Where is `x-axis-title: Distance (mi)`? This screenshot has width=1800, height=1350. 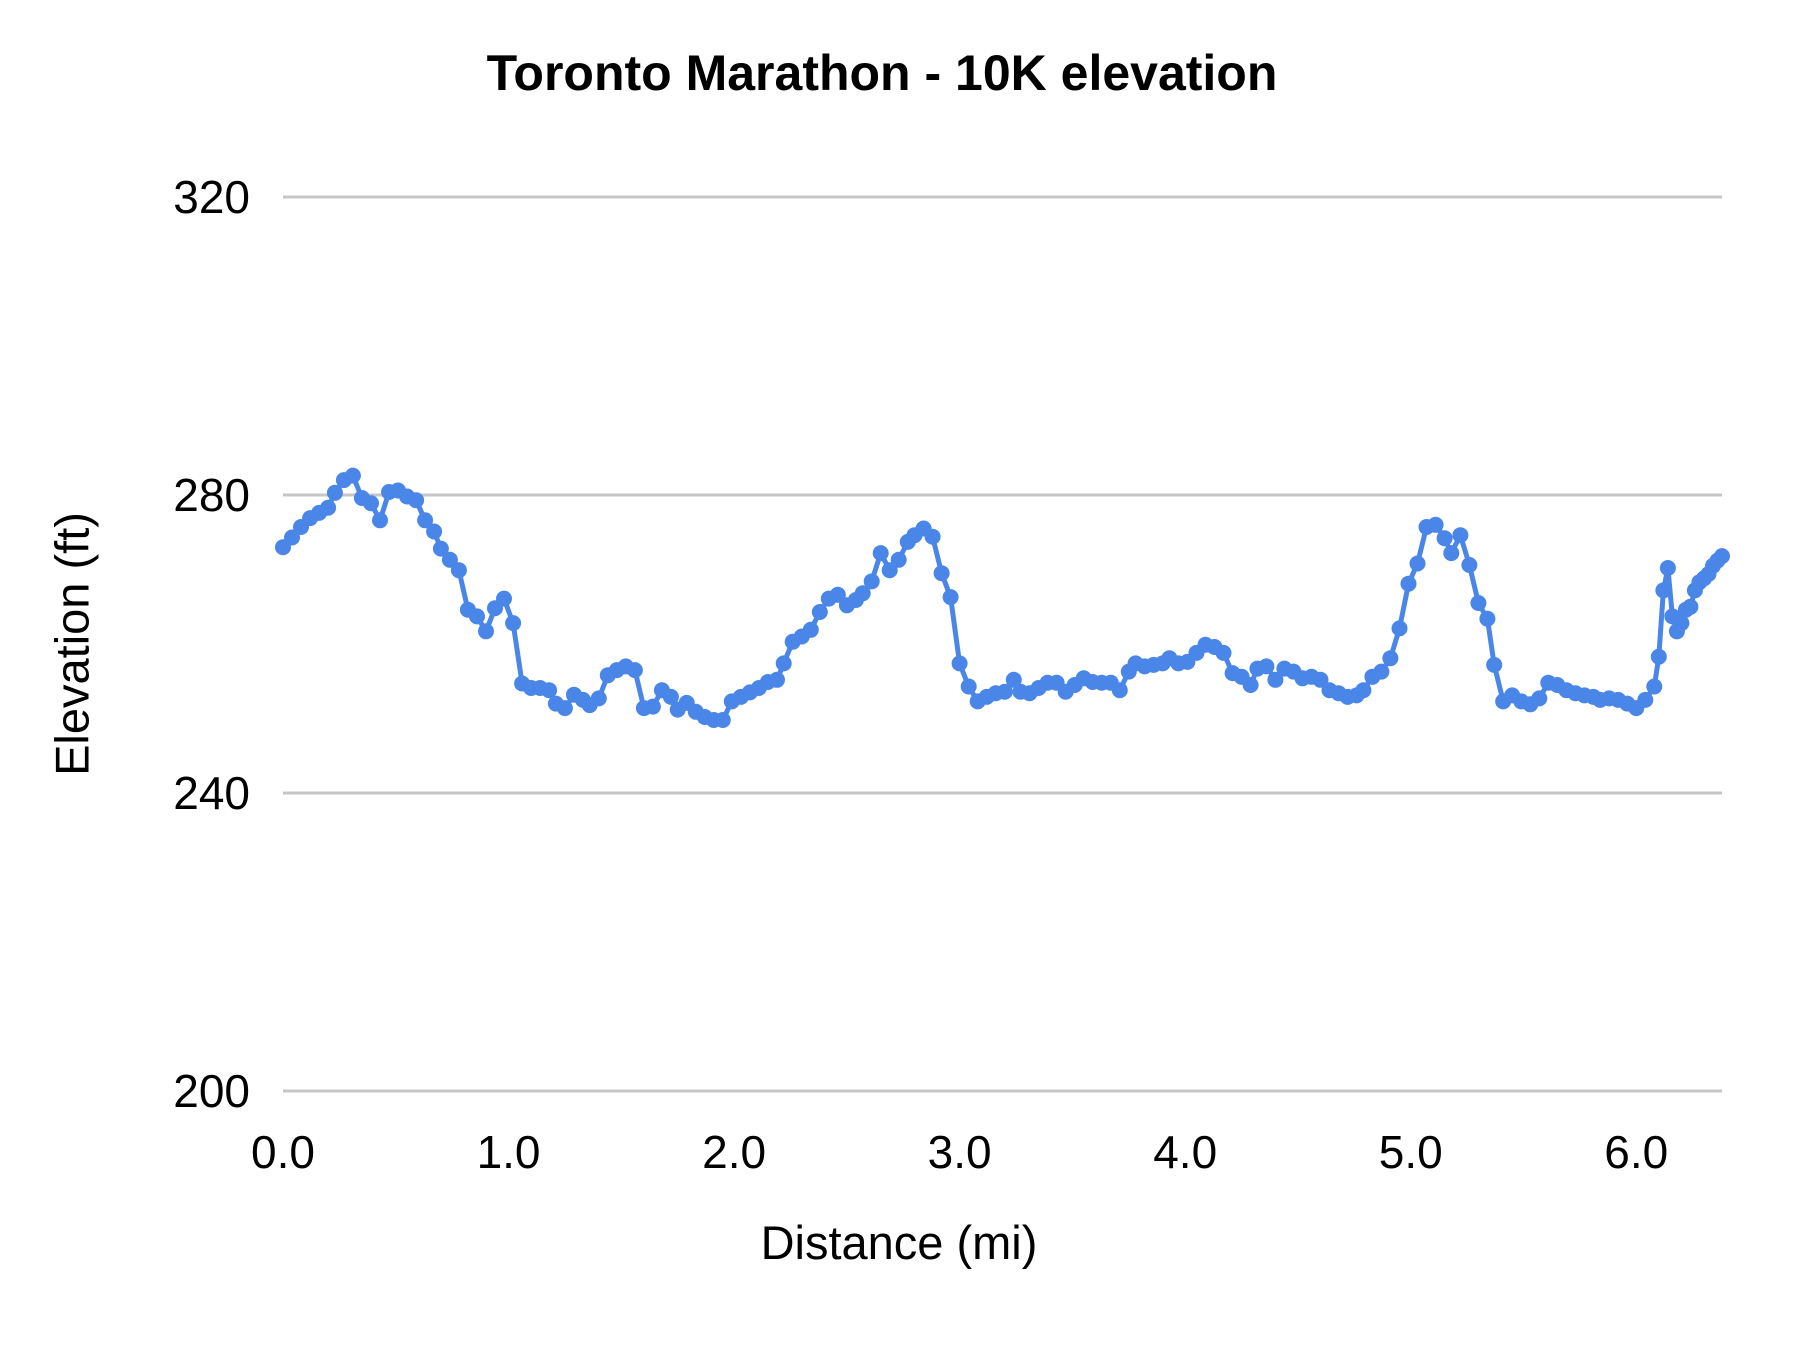 x-axis-title: Distance (mi) is located at coordinates (899, 1242).